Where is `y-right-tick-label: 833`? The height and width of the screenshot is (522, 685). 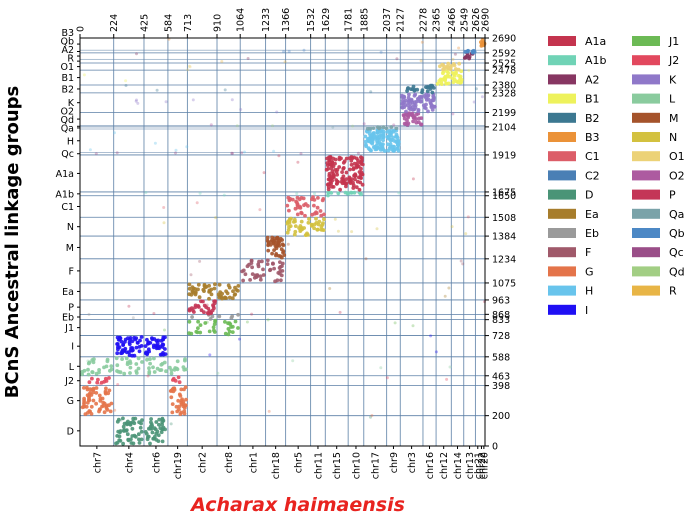
y-right-tick-label: 833 is located at coordinates (501, 320).